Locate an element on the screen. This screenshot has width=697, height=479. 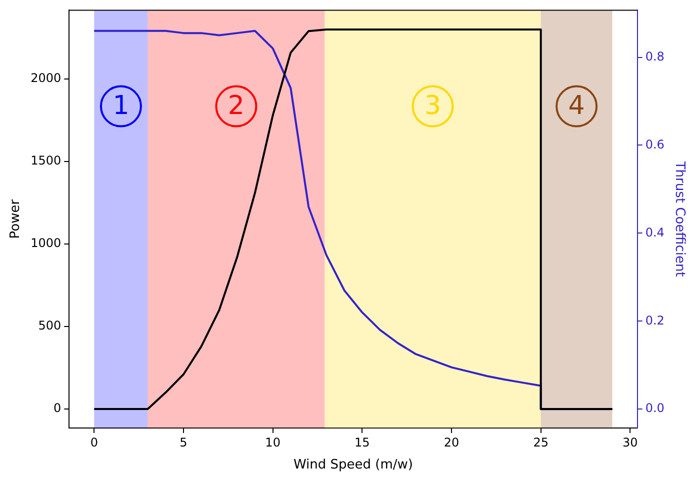
x-tick-label: 5 is located at coordinates (184, 442).